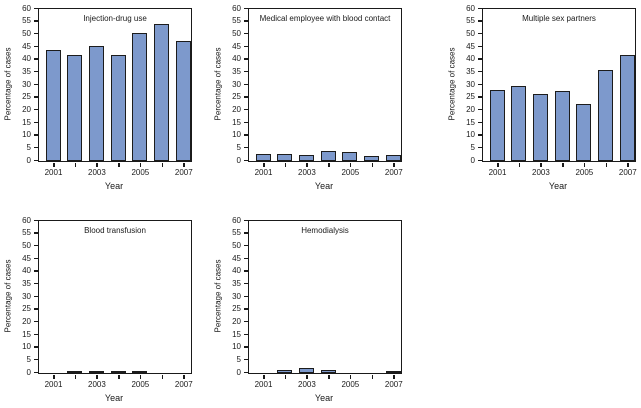 This screenshot has height=408, width=641. What do you see at coordinates (393, 371) in the screenshot?
I see `bar-2007` at bounding box center [393, 371].